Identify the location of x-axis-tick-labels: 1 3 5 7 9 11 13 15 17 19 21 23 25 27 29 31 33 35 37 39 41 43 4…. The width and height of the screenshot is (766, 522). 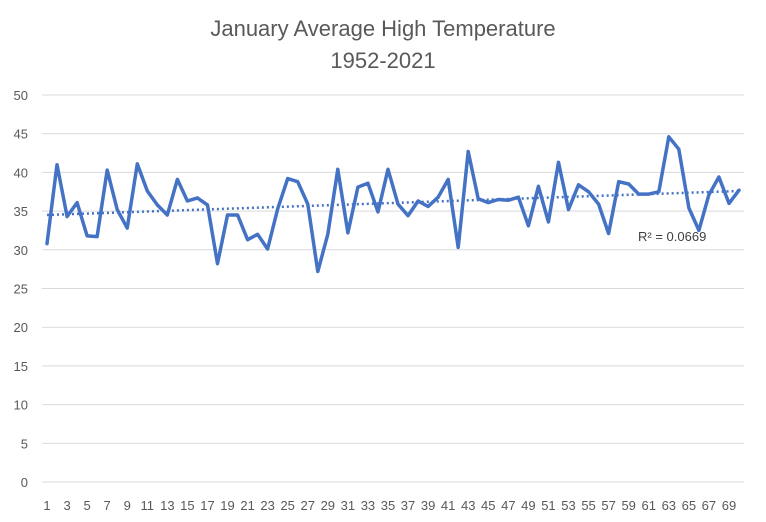
(389, 505).